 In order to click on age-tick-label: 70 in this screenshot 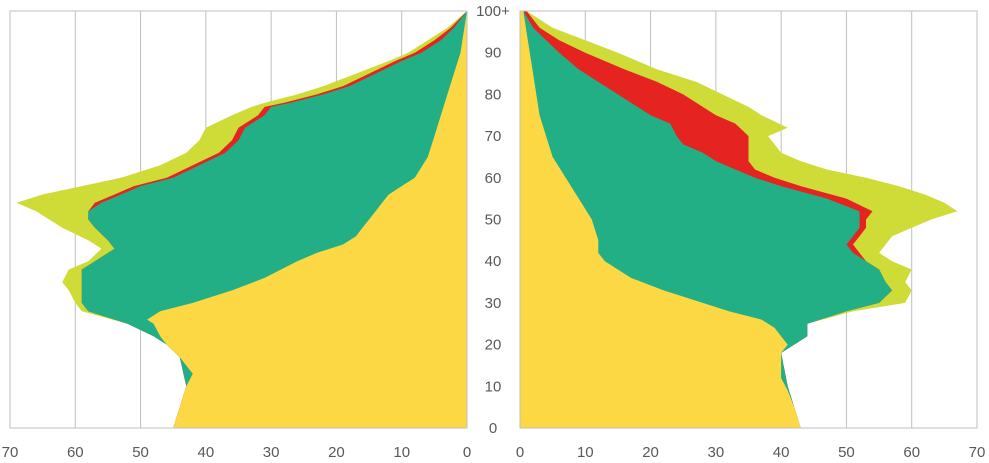, I will do `click(493, 136)`.